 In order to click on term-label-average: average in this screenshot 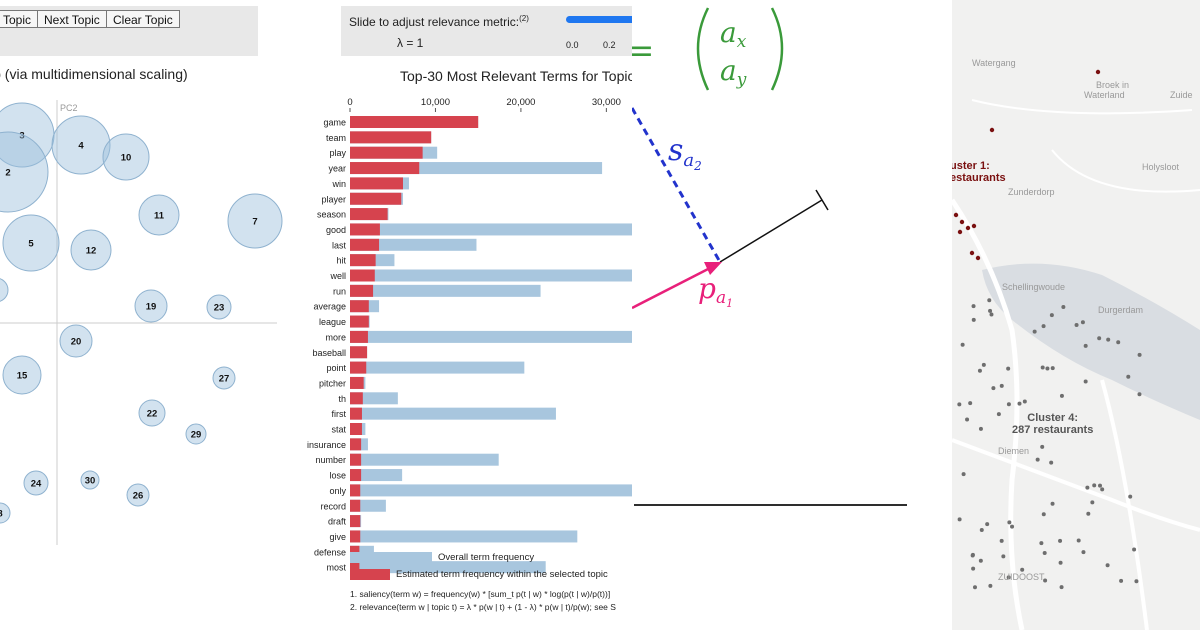, I will do `click(329, 307)`.